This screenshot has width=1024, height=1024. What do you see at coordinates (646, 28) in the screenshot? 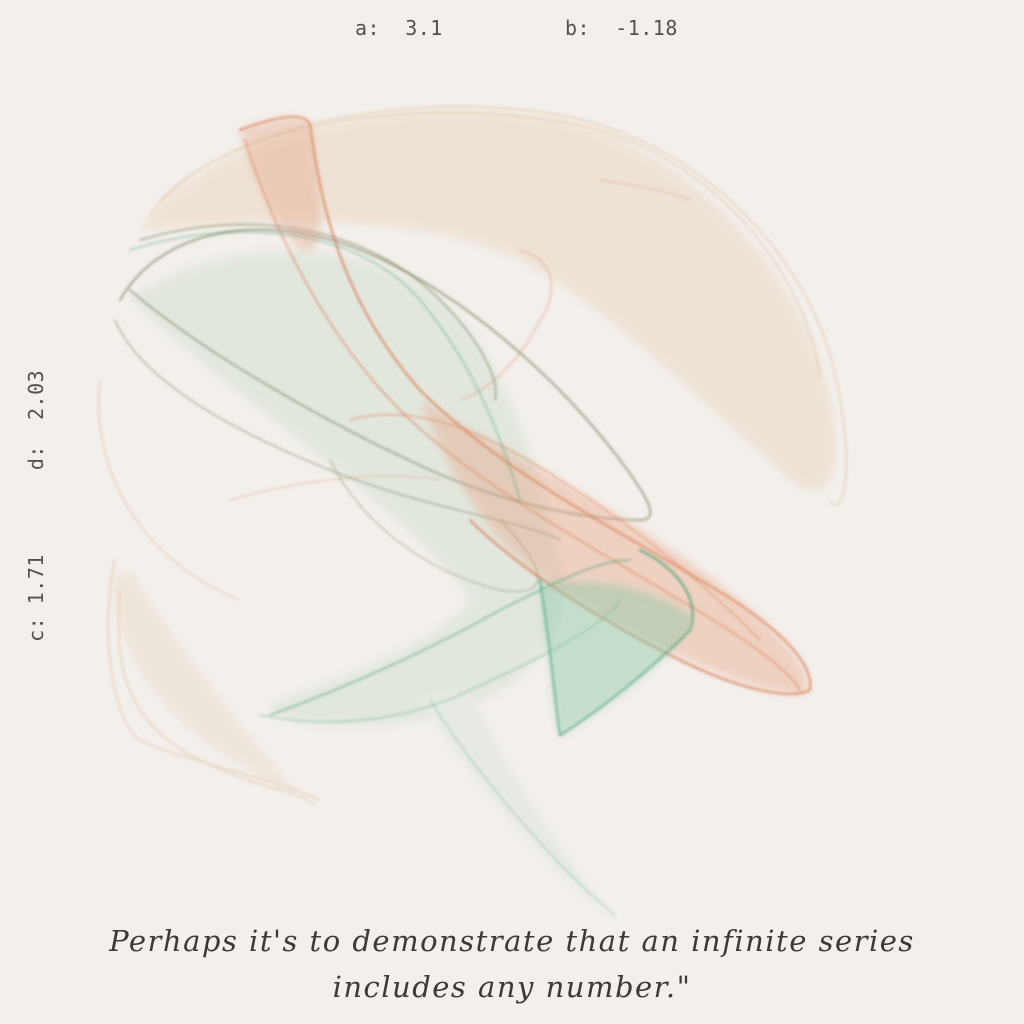
I see `param-b-value: -1.18` at bounding box center [646, 28].